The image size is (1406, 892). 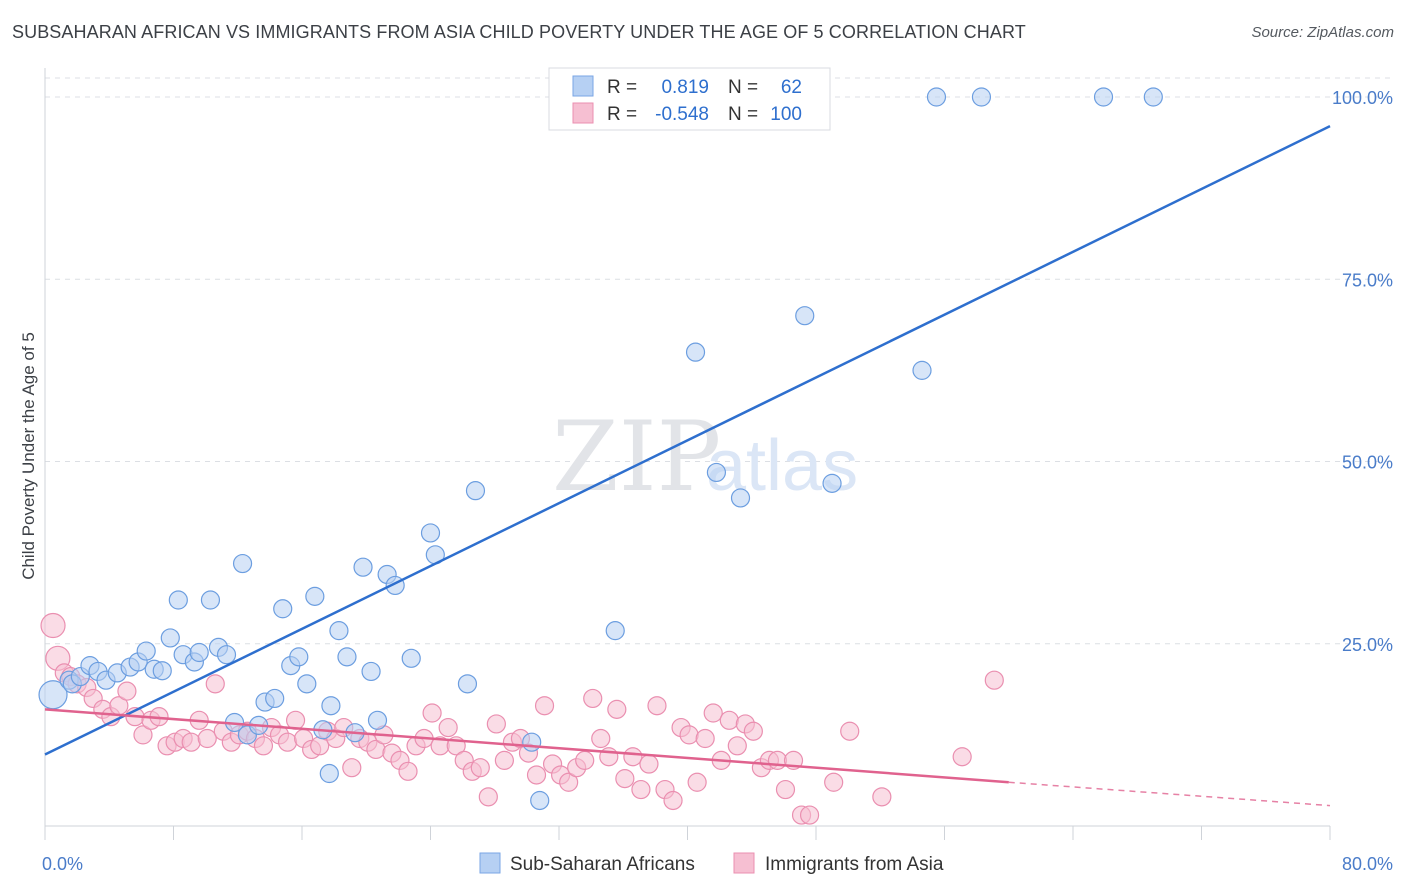 I want to click on trendline-extension-immigrants-from-asia, so click(x=1169, y=794).